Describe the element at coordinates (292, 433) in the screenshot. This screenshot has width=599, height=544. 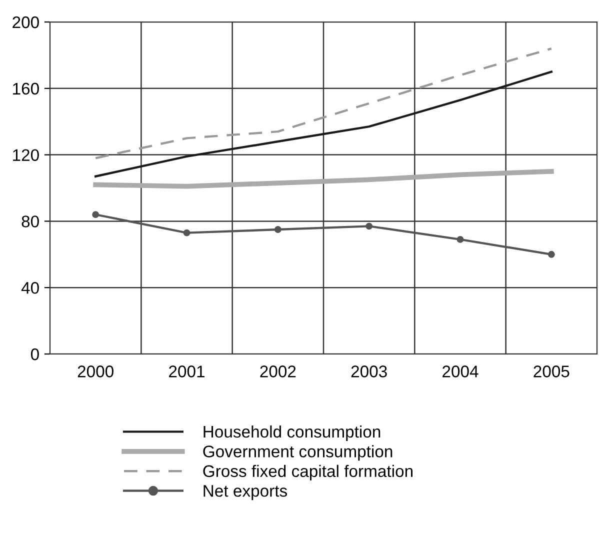
I see `legend-label: Household consumption` at that location.